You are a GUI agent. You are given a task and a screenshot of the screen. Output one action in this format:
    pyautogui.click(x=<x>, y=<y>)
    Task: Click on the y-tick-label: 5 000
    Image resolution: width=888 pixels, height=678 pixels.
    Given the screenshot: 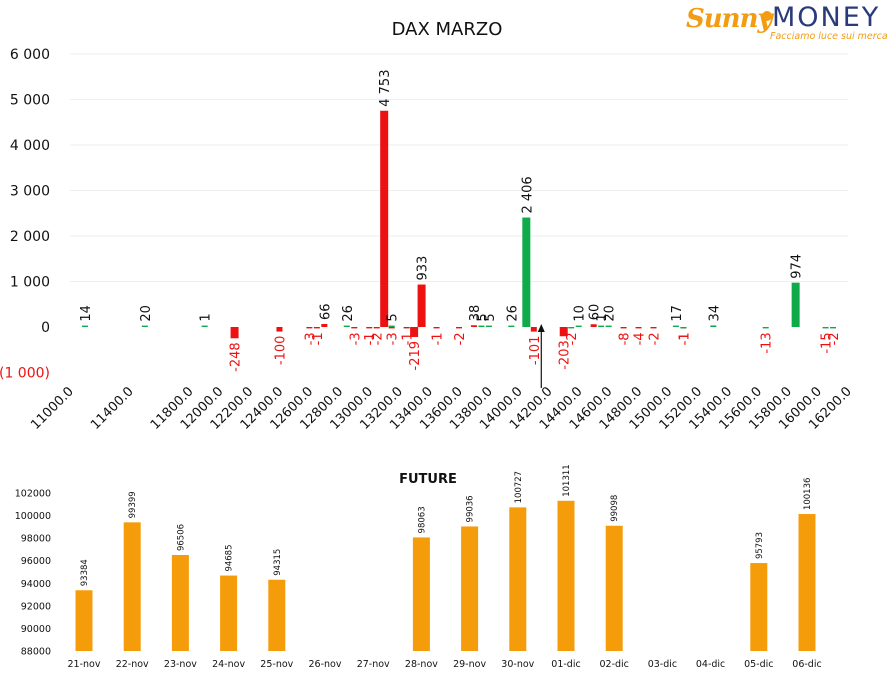 What is the action you would take?
    pyautogui.click(x=30, y=101)
    